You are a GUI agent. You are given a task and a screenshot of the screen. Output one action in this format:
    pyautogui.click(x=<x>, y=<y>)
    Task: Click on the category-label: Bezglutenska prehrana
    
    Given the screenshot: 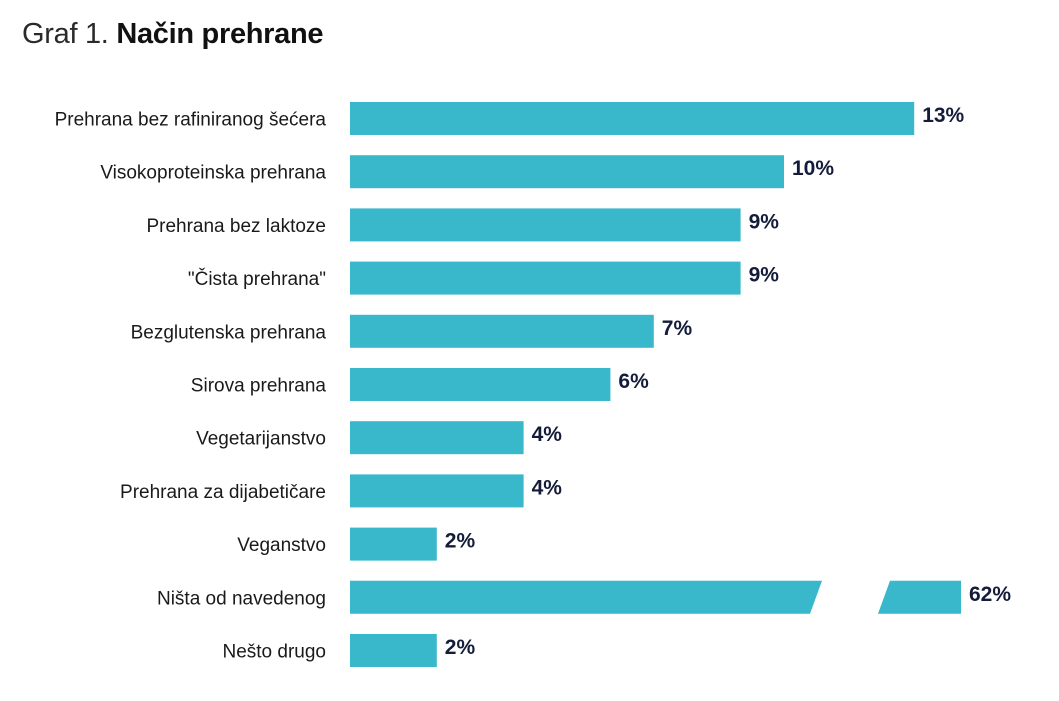 What is the action you would take?
    pyautogui.click(x=229, y=332)
    